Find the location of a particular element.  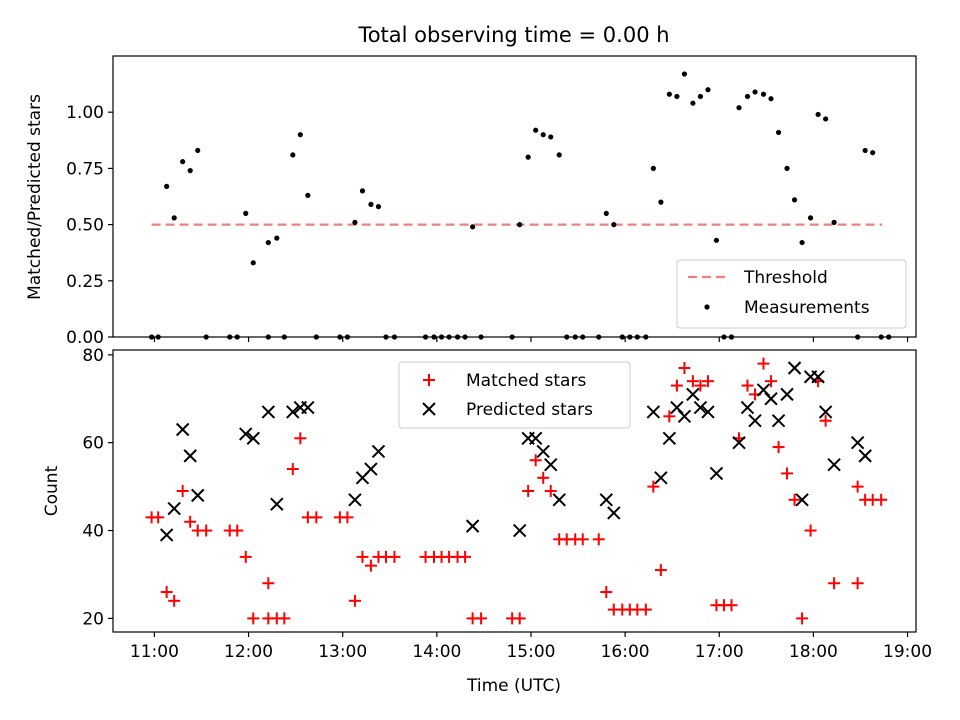

count-legend-box is located at coordinates (514, 395).